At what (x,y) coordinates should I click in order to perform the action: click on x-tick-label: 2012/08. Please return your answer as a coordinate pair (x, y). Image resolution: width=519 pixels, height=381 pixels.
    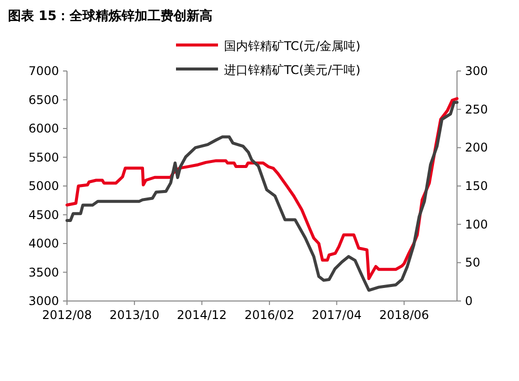
    Looking at the image, I should click on (67, 315).